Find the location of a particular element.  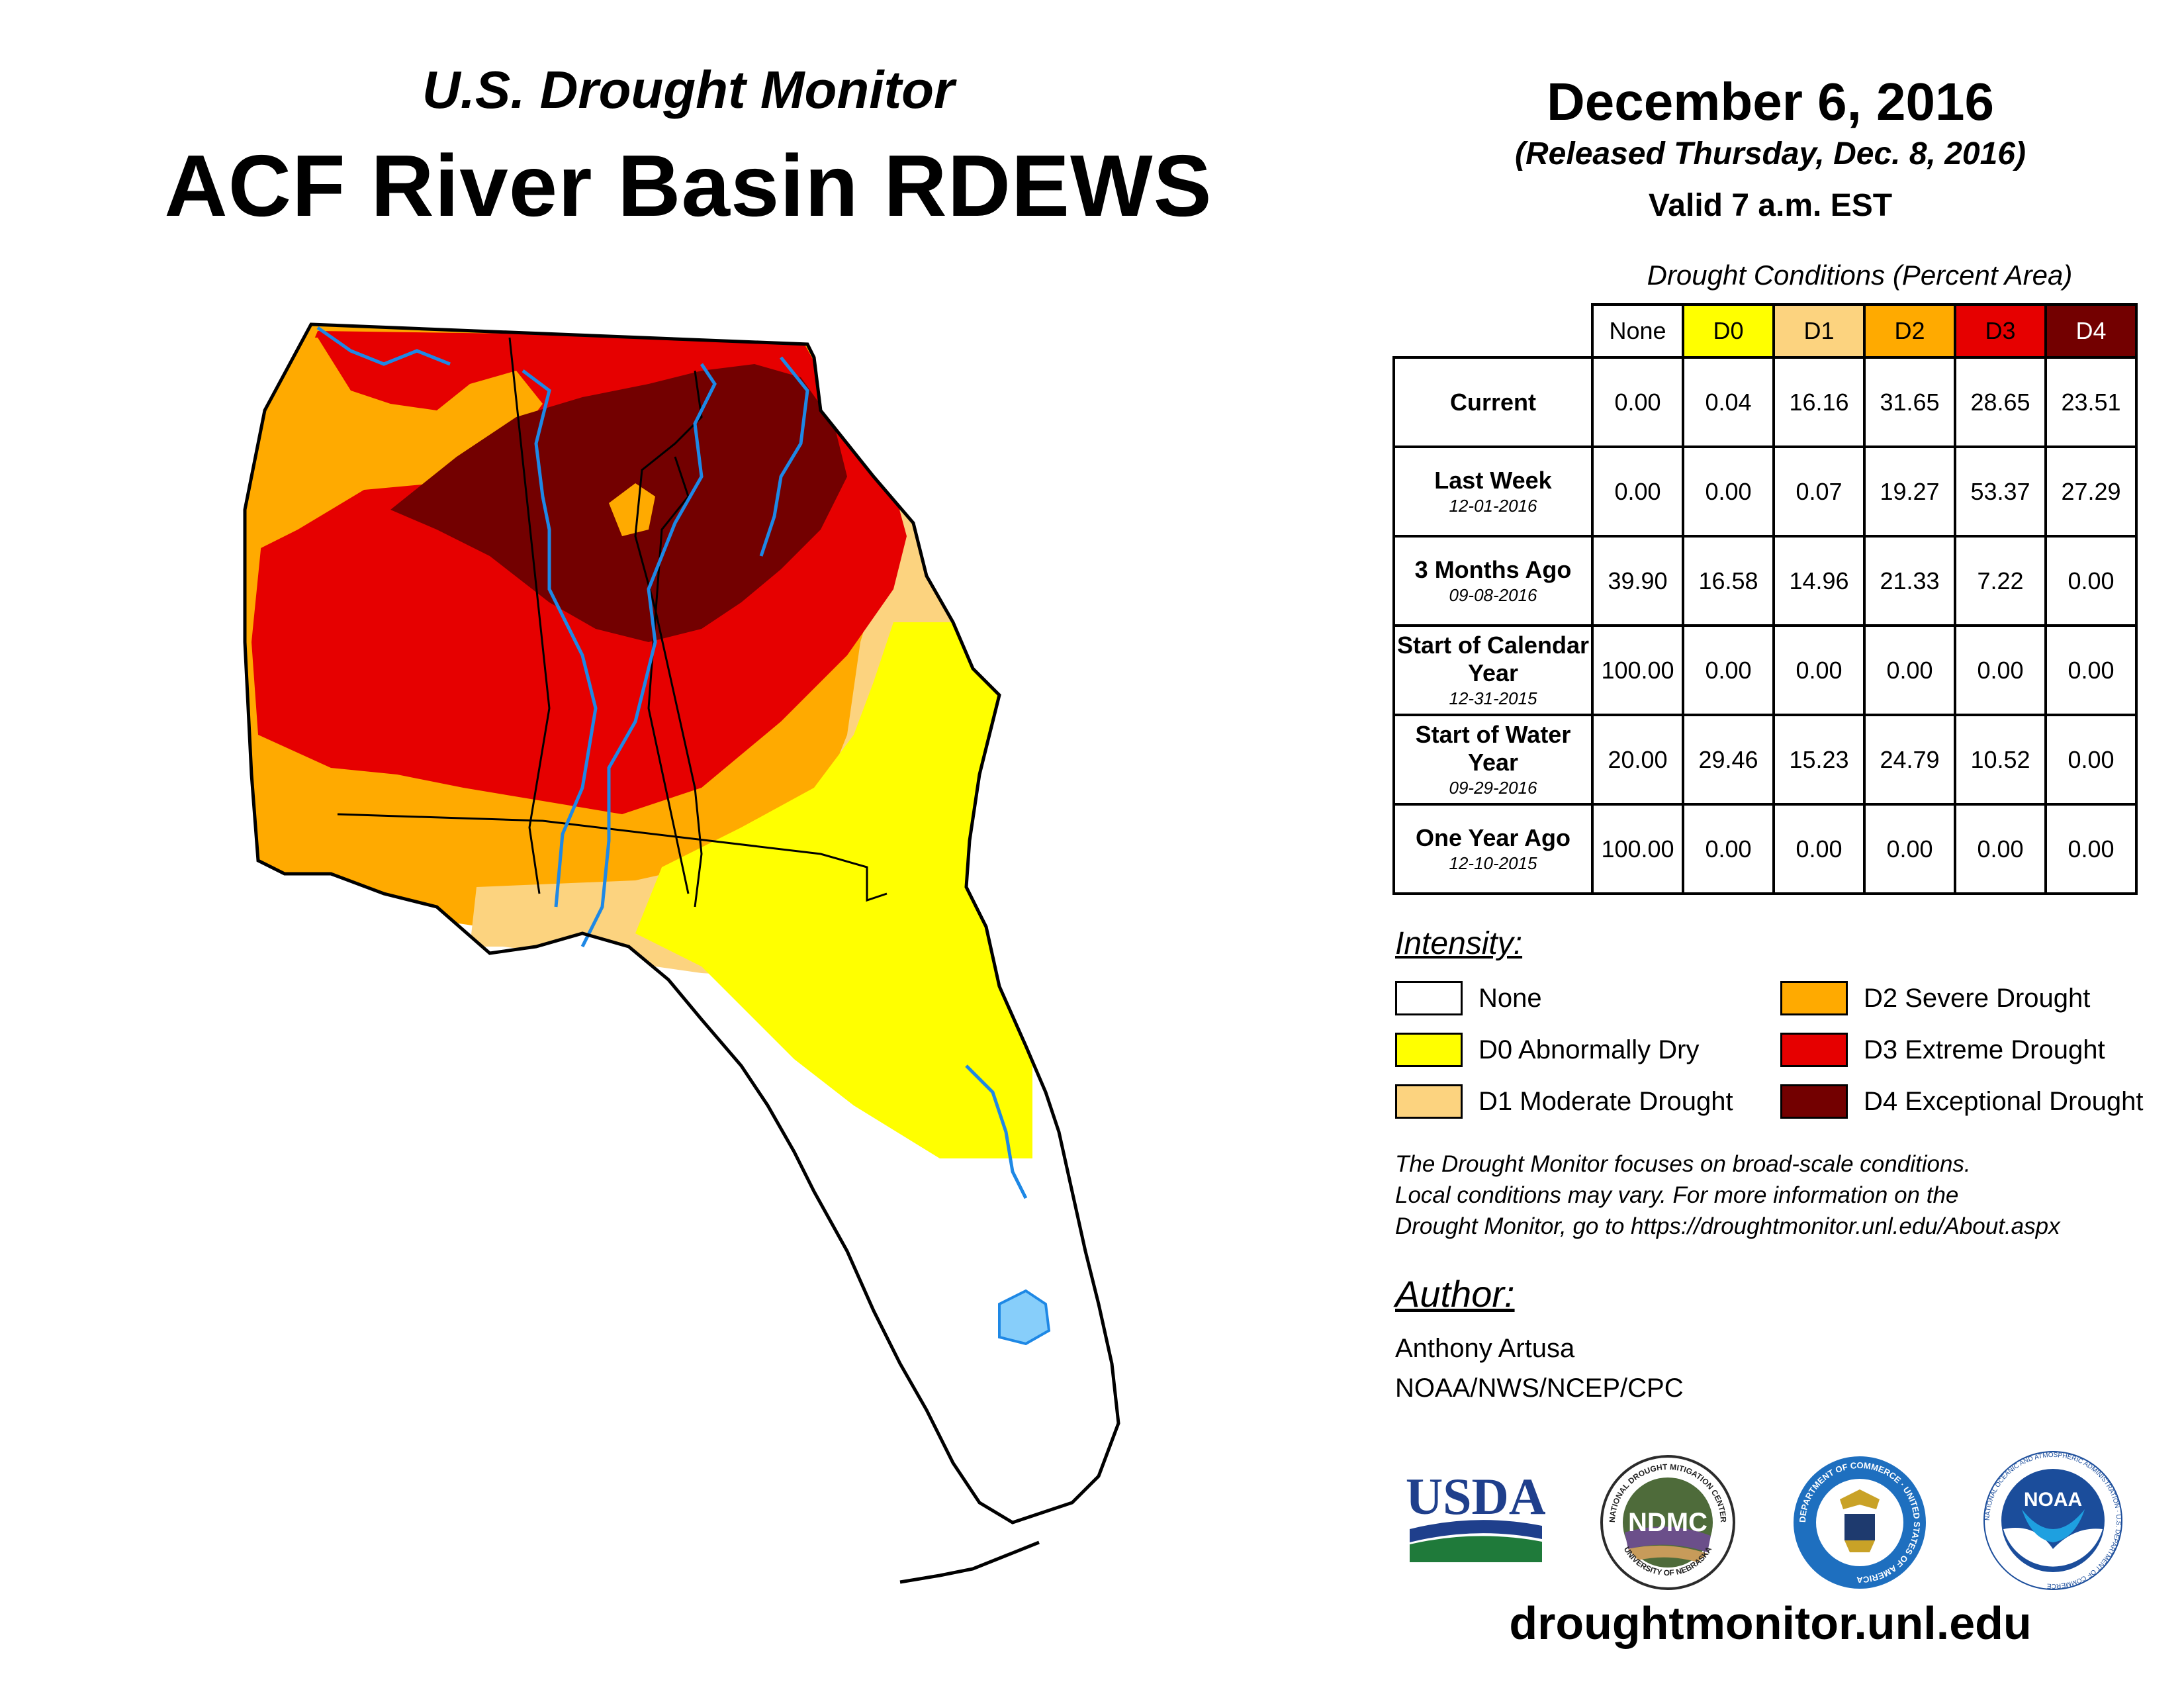

valid-time: Valid 7 a.m. EST is located at coordinates (1770, 205).